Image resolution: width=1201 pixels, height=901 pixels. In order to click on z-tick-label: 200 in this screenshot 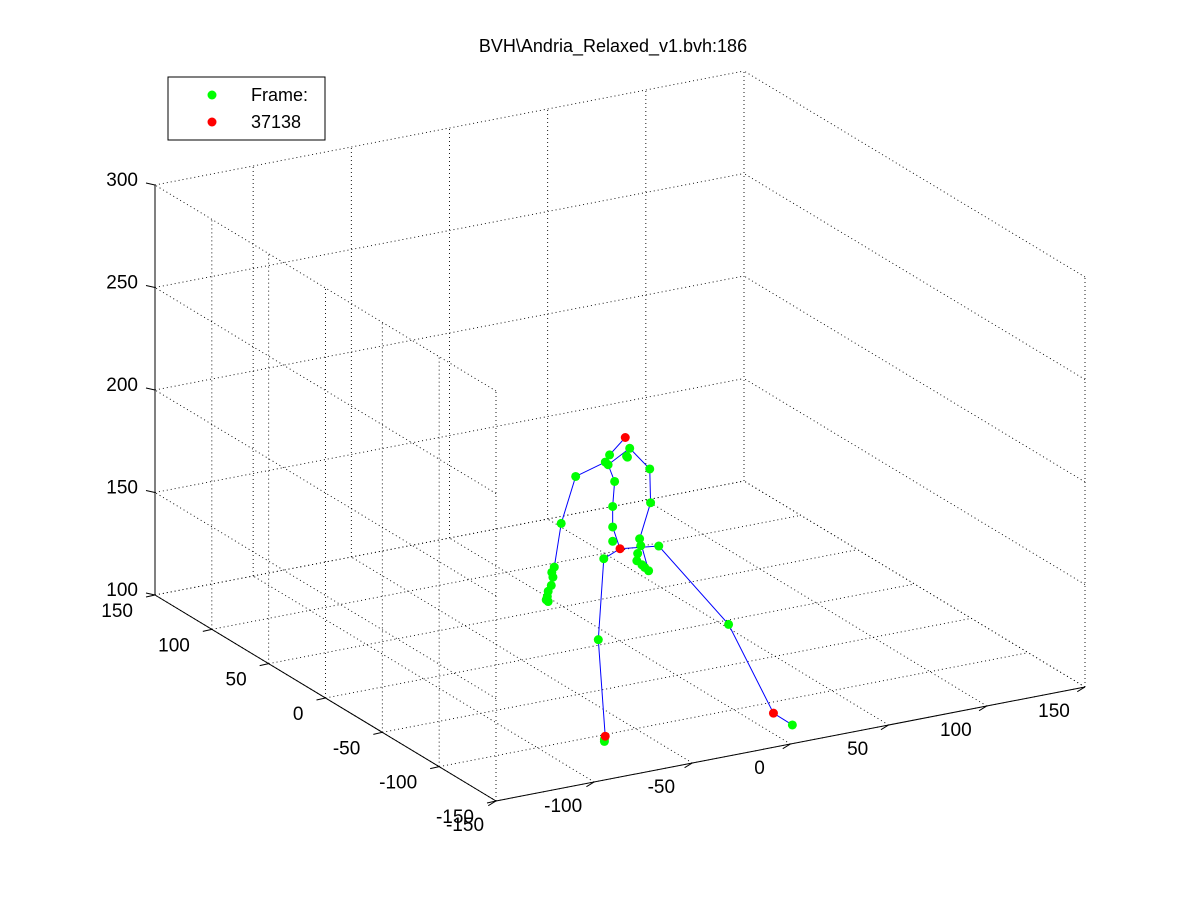, I will do `click(122, 385)`.